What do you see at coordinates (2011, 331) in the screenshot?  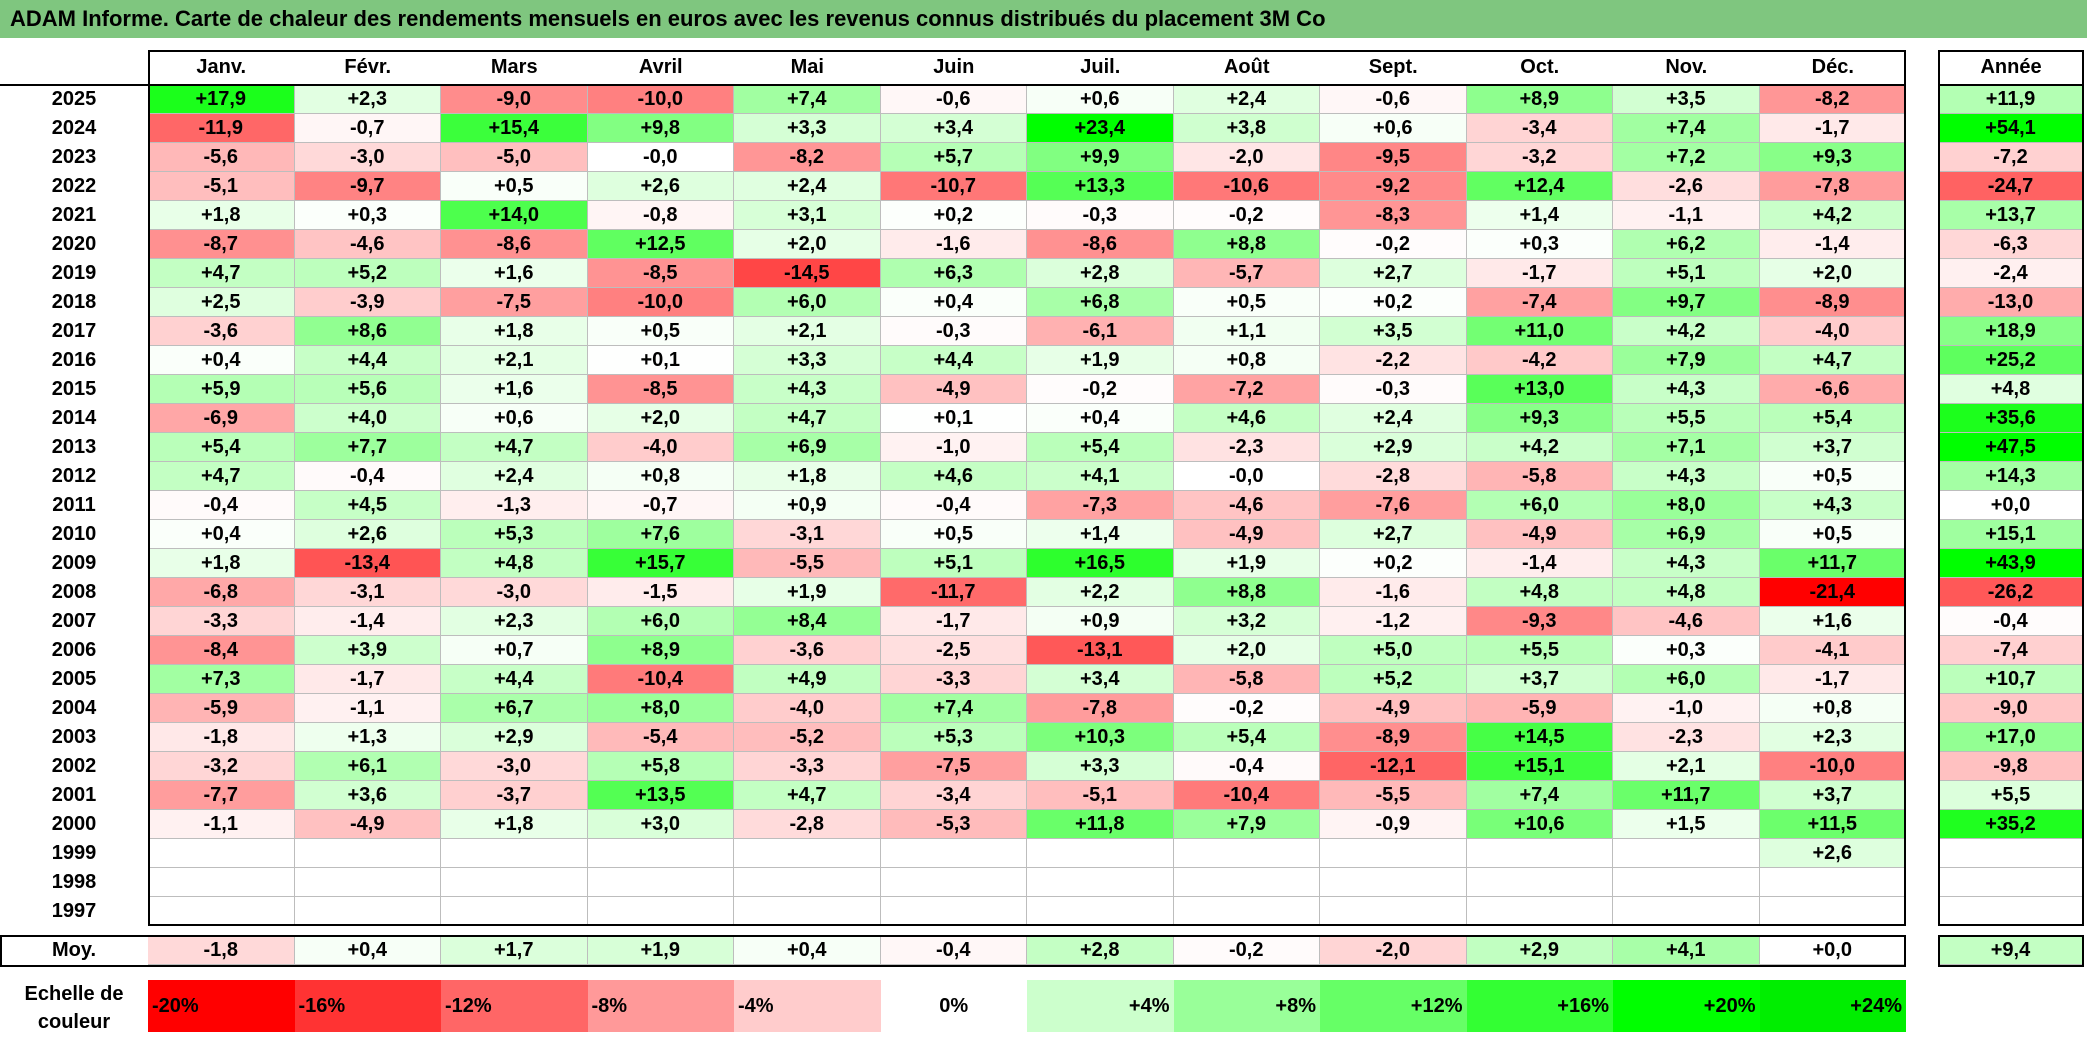 I see `annual-cell: +18,9` at bounding box center [2011, 331].